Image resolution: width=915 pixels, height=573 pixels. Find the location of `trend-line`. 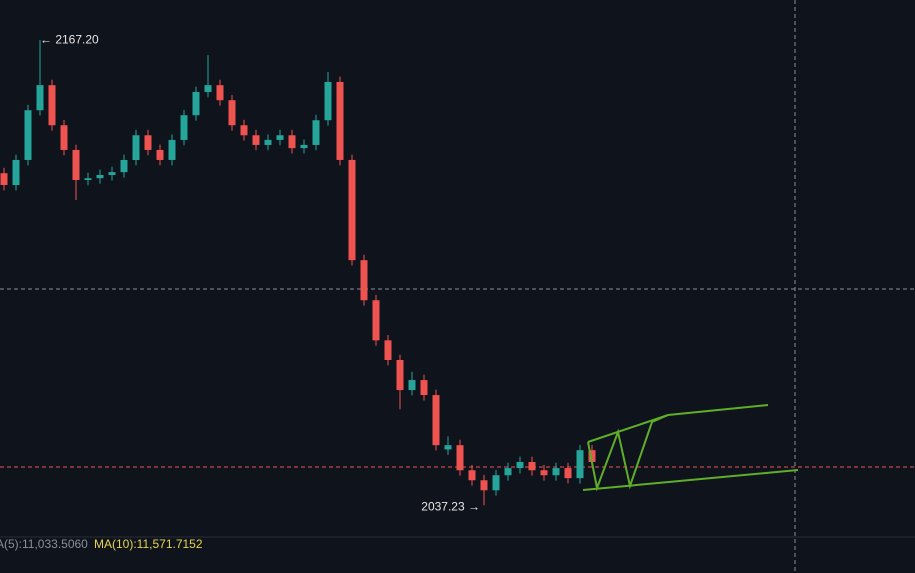

trend-line is located at coordinates (690, 480).